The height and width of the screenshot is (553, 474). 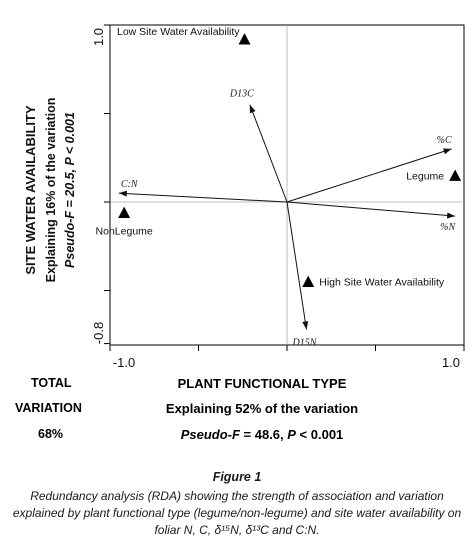 What do you see at coordinates (51, 434) in the screenshot?
I see `total-variation-value: 68%` at bounding box center [51, 434].